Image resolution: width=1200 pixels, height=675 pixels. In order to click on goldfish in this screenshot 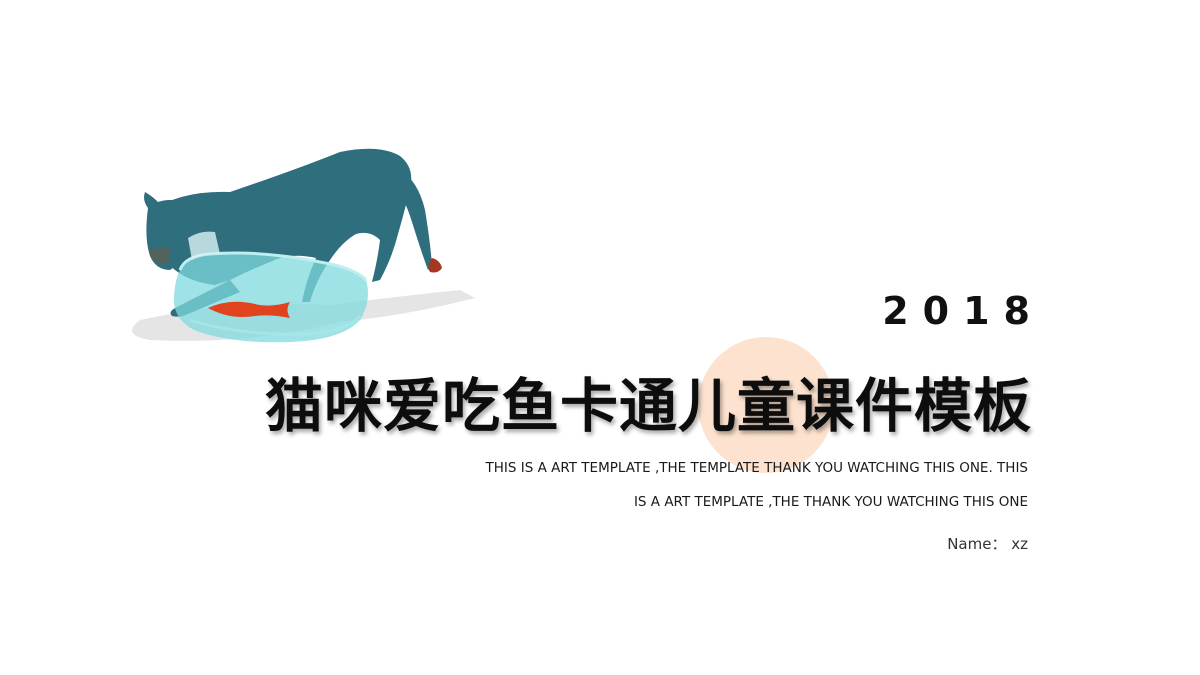, I will do `click(249, 309)`.